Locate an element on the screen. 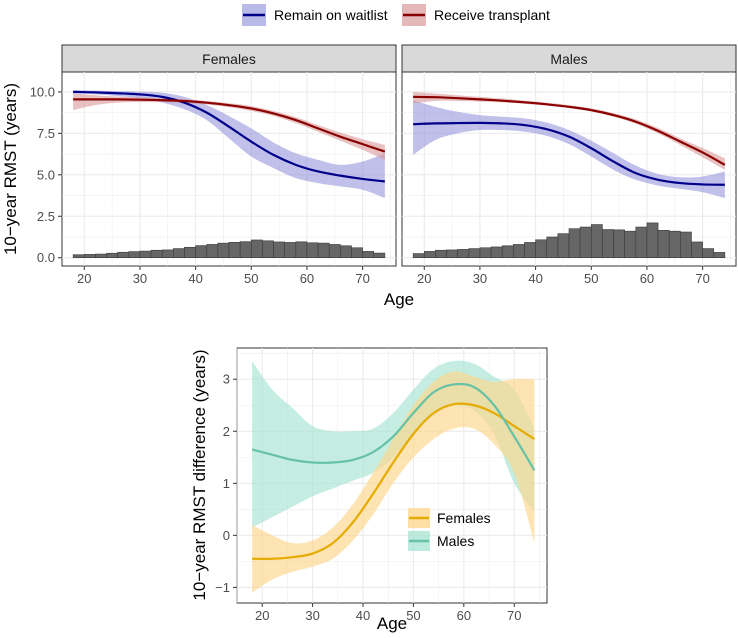 The height and width of the screenshot is (638, 738). top-y-tick-label: 2.5 is located at coordinates (46, 216).